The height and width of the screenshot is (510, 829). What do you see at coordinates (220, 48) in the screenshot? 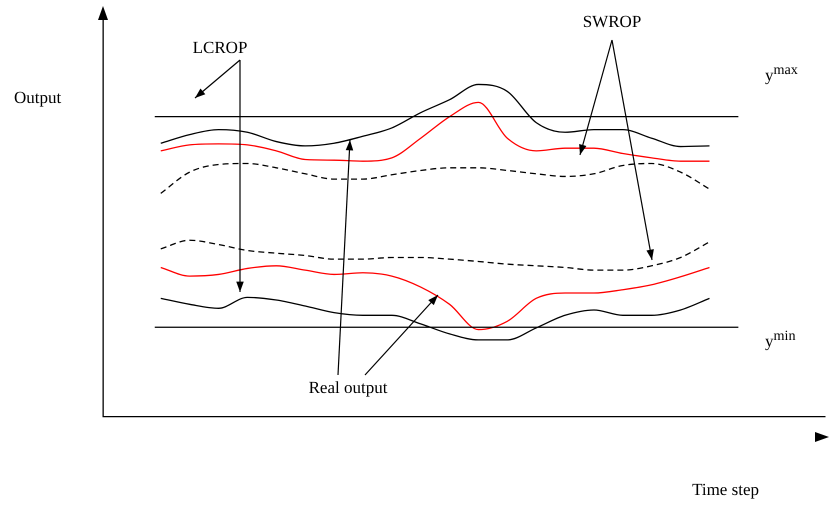
I see `text: LCROP` at bounding box center [220, 48].